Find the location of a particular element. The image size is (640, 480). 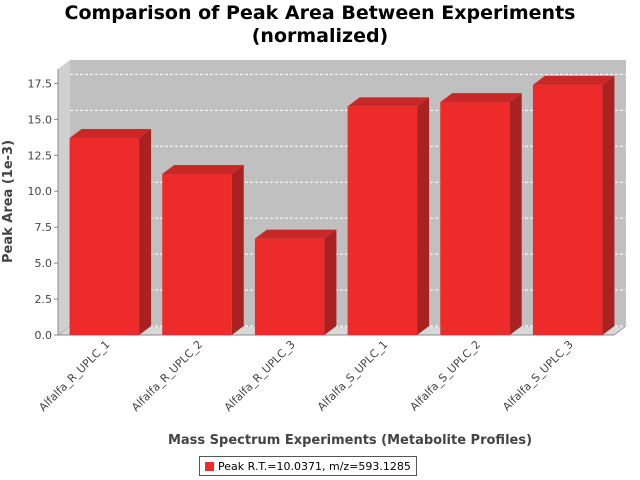

x-tick-label-5: Alfalfa_S_UPLC_2 is located at coordinates (446, 376).